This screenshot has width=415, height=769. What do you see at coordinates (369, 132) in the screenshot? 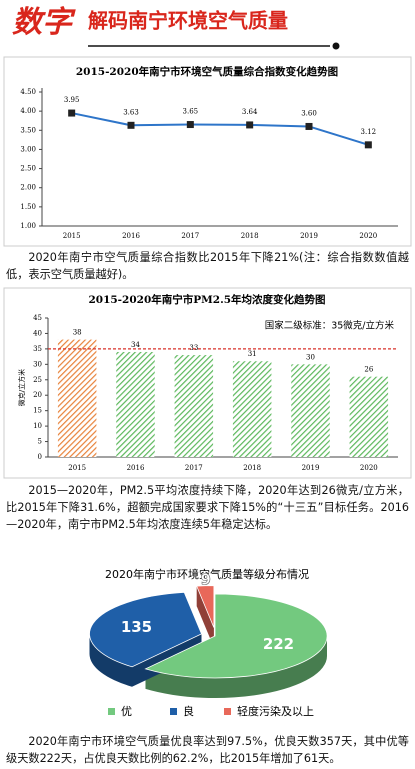
I see `data-label: 3.12` at bounding box center [369, 132].